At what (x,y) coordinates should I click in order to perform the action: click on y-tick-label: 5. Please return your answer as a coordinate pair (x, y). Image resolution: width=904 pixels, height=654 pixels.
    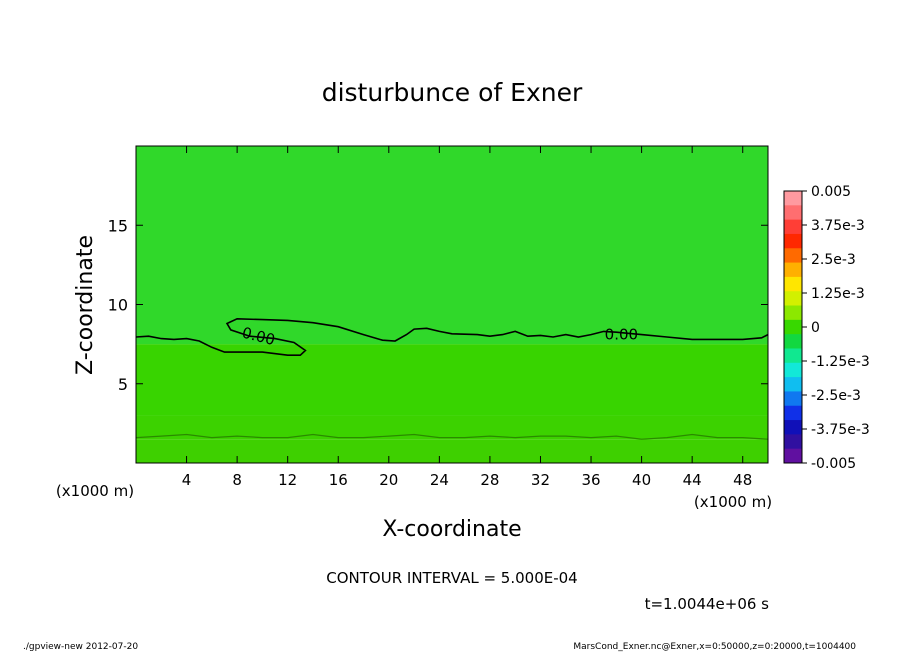
    Looking at the image, I should click on (123, 384).